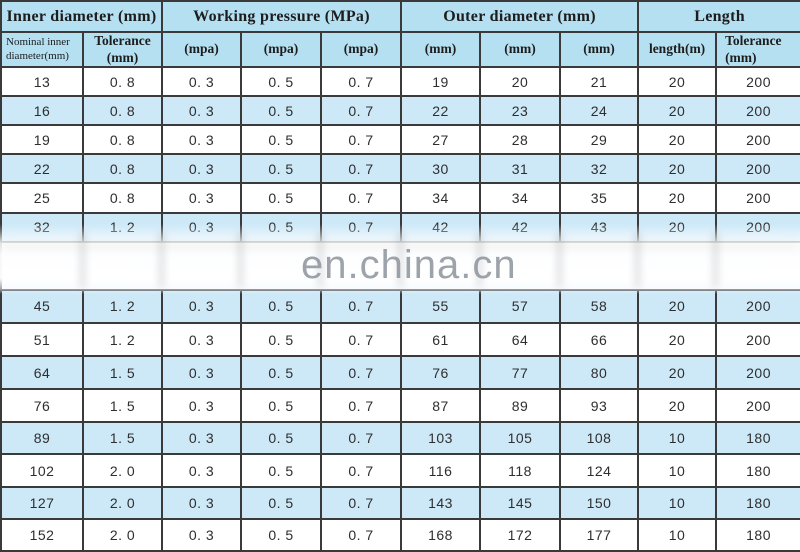  What do you see at coordinates (42, 470) in the screenshot?
I see `cell: 102` at bounding box center [42, 470].